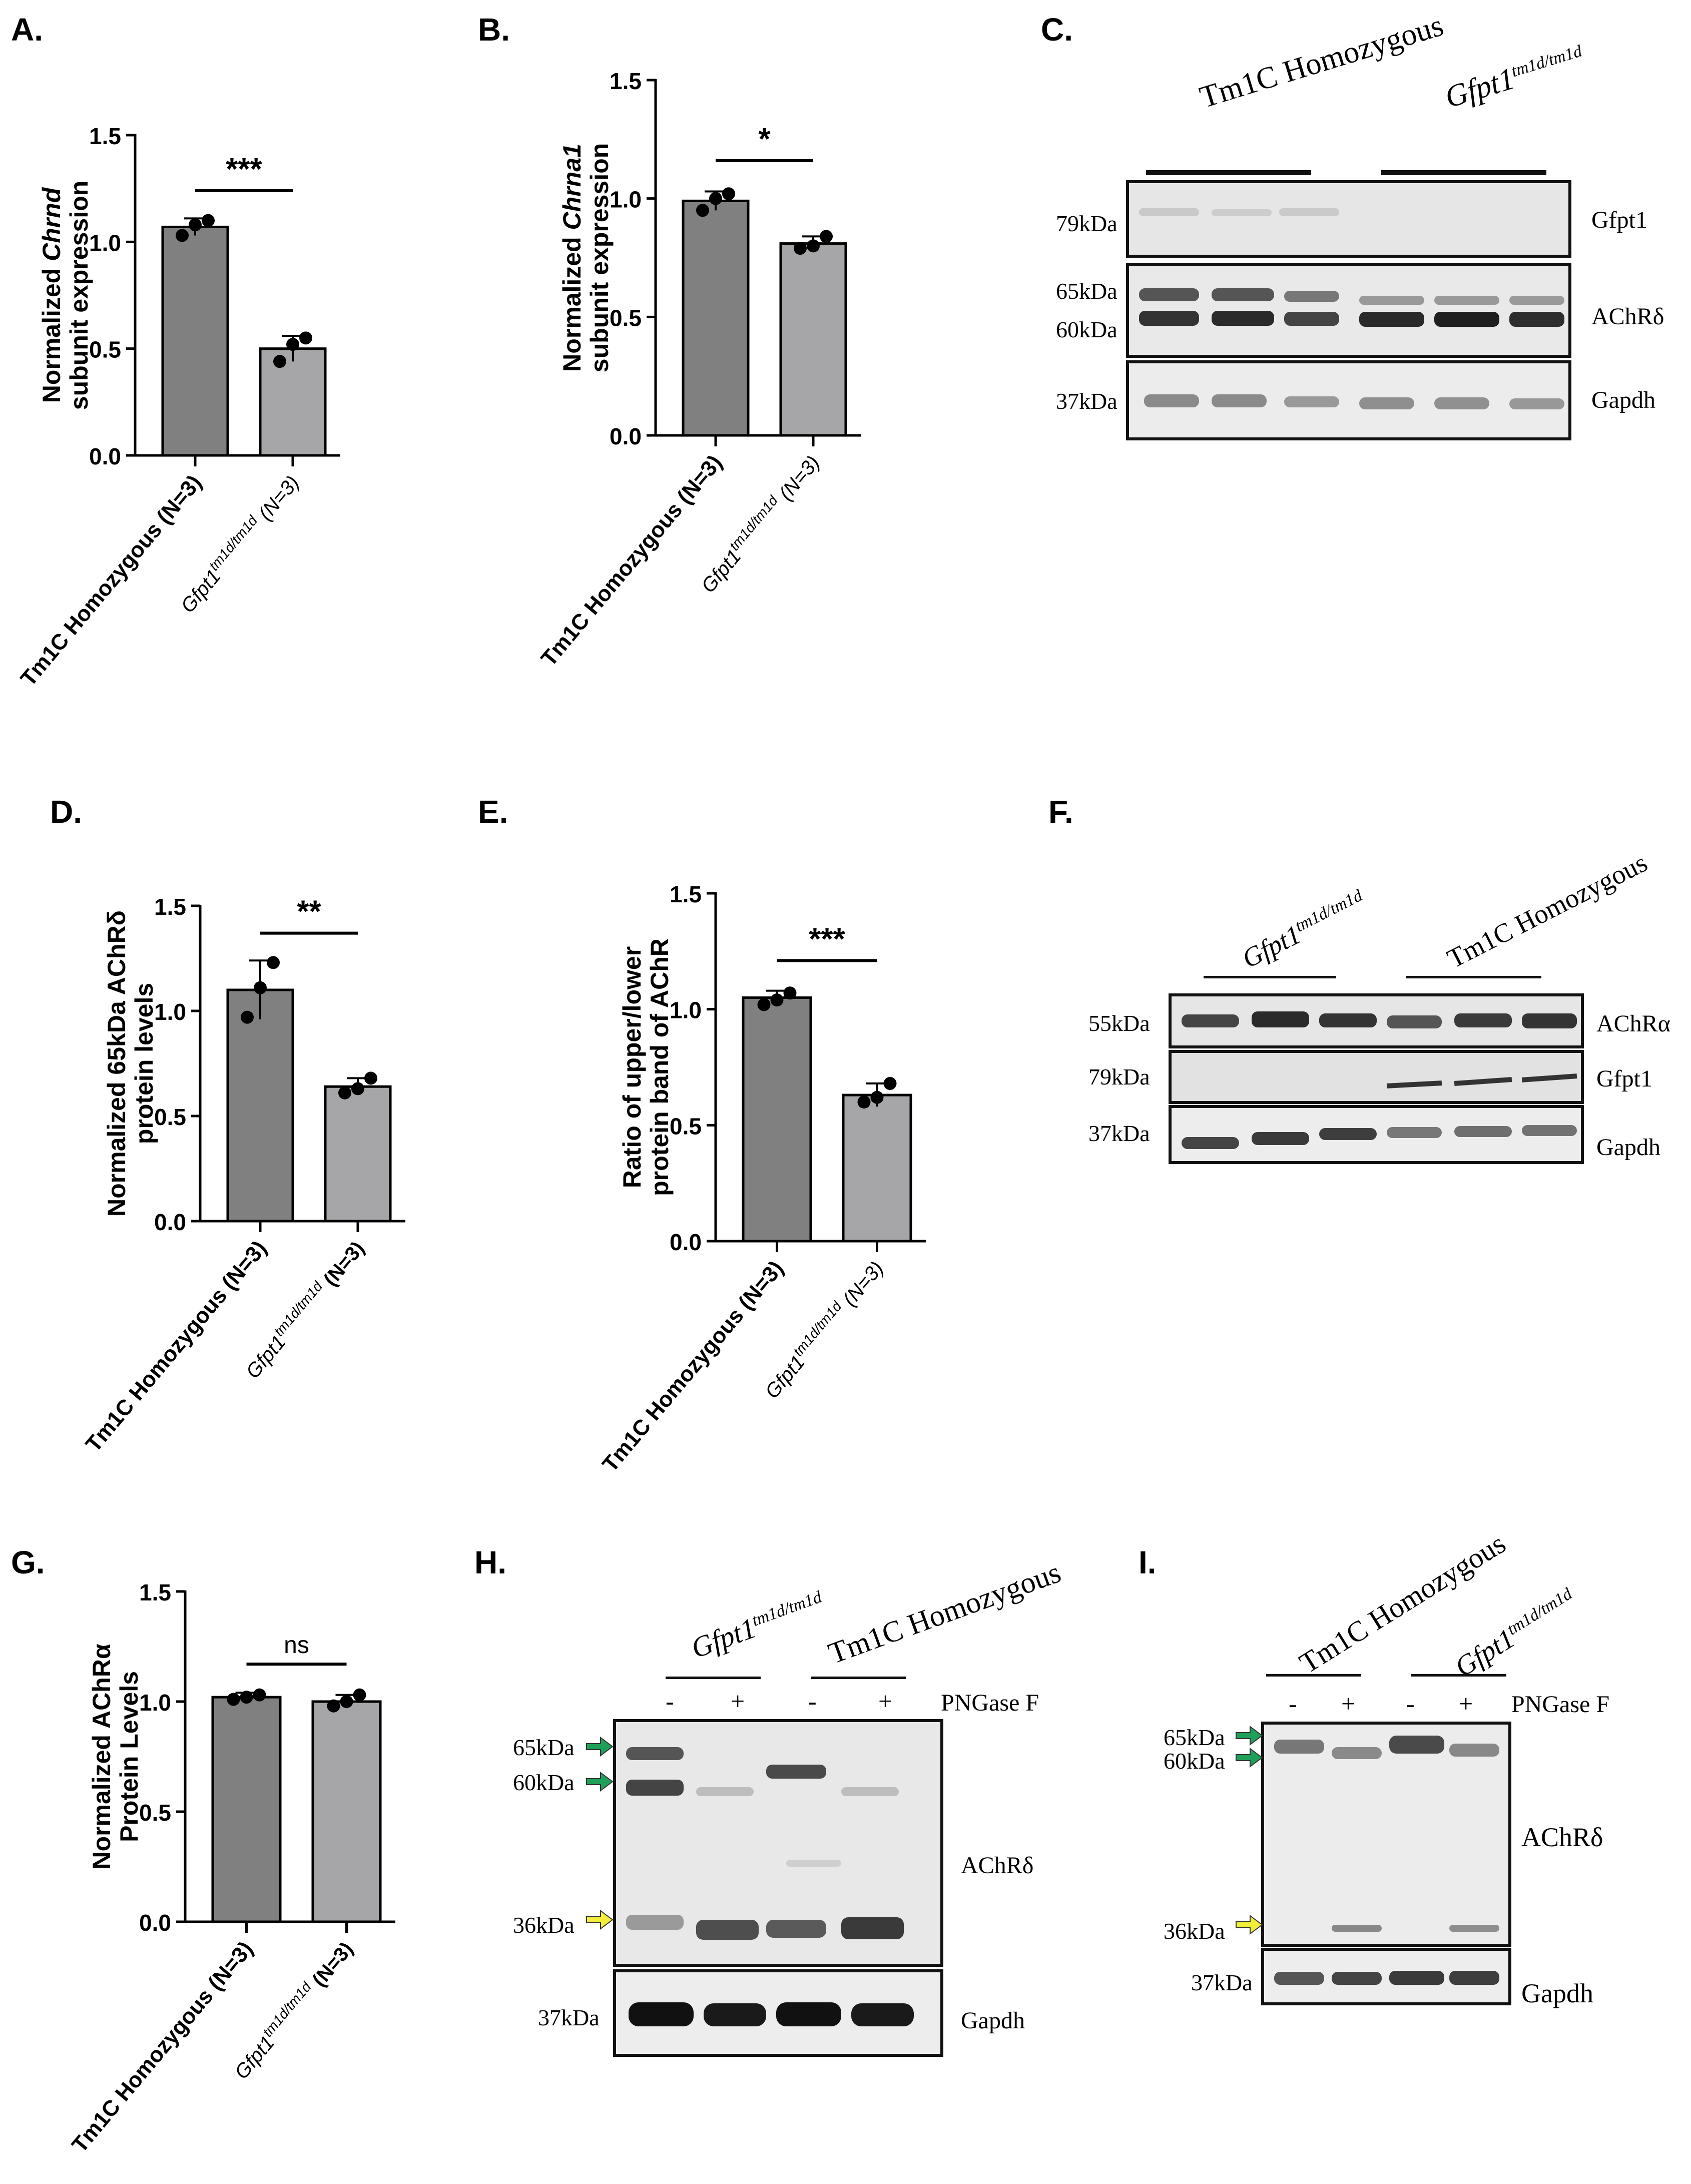 This screenshot has width=1691, height=2184. I want to click on blot-i-sign-3: -, so click(1411, 1704).